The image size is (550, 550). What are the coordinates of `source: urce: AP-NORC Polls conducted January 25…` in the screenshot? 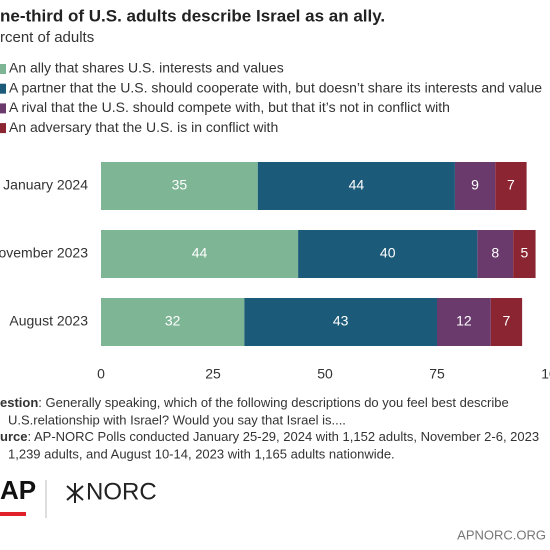 It's located at (269, 436).